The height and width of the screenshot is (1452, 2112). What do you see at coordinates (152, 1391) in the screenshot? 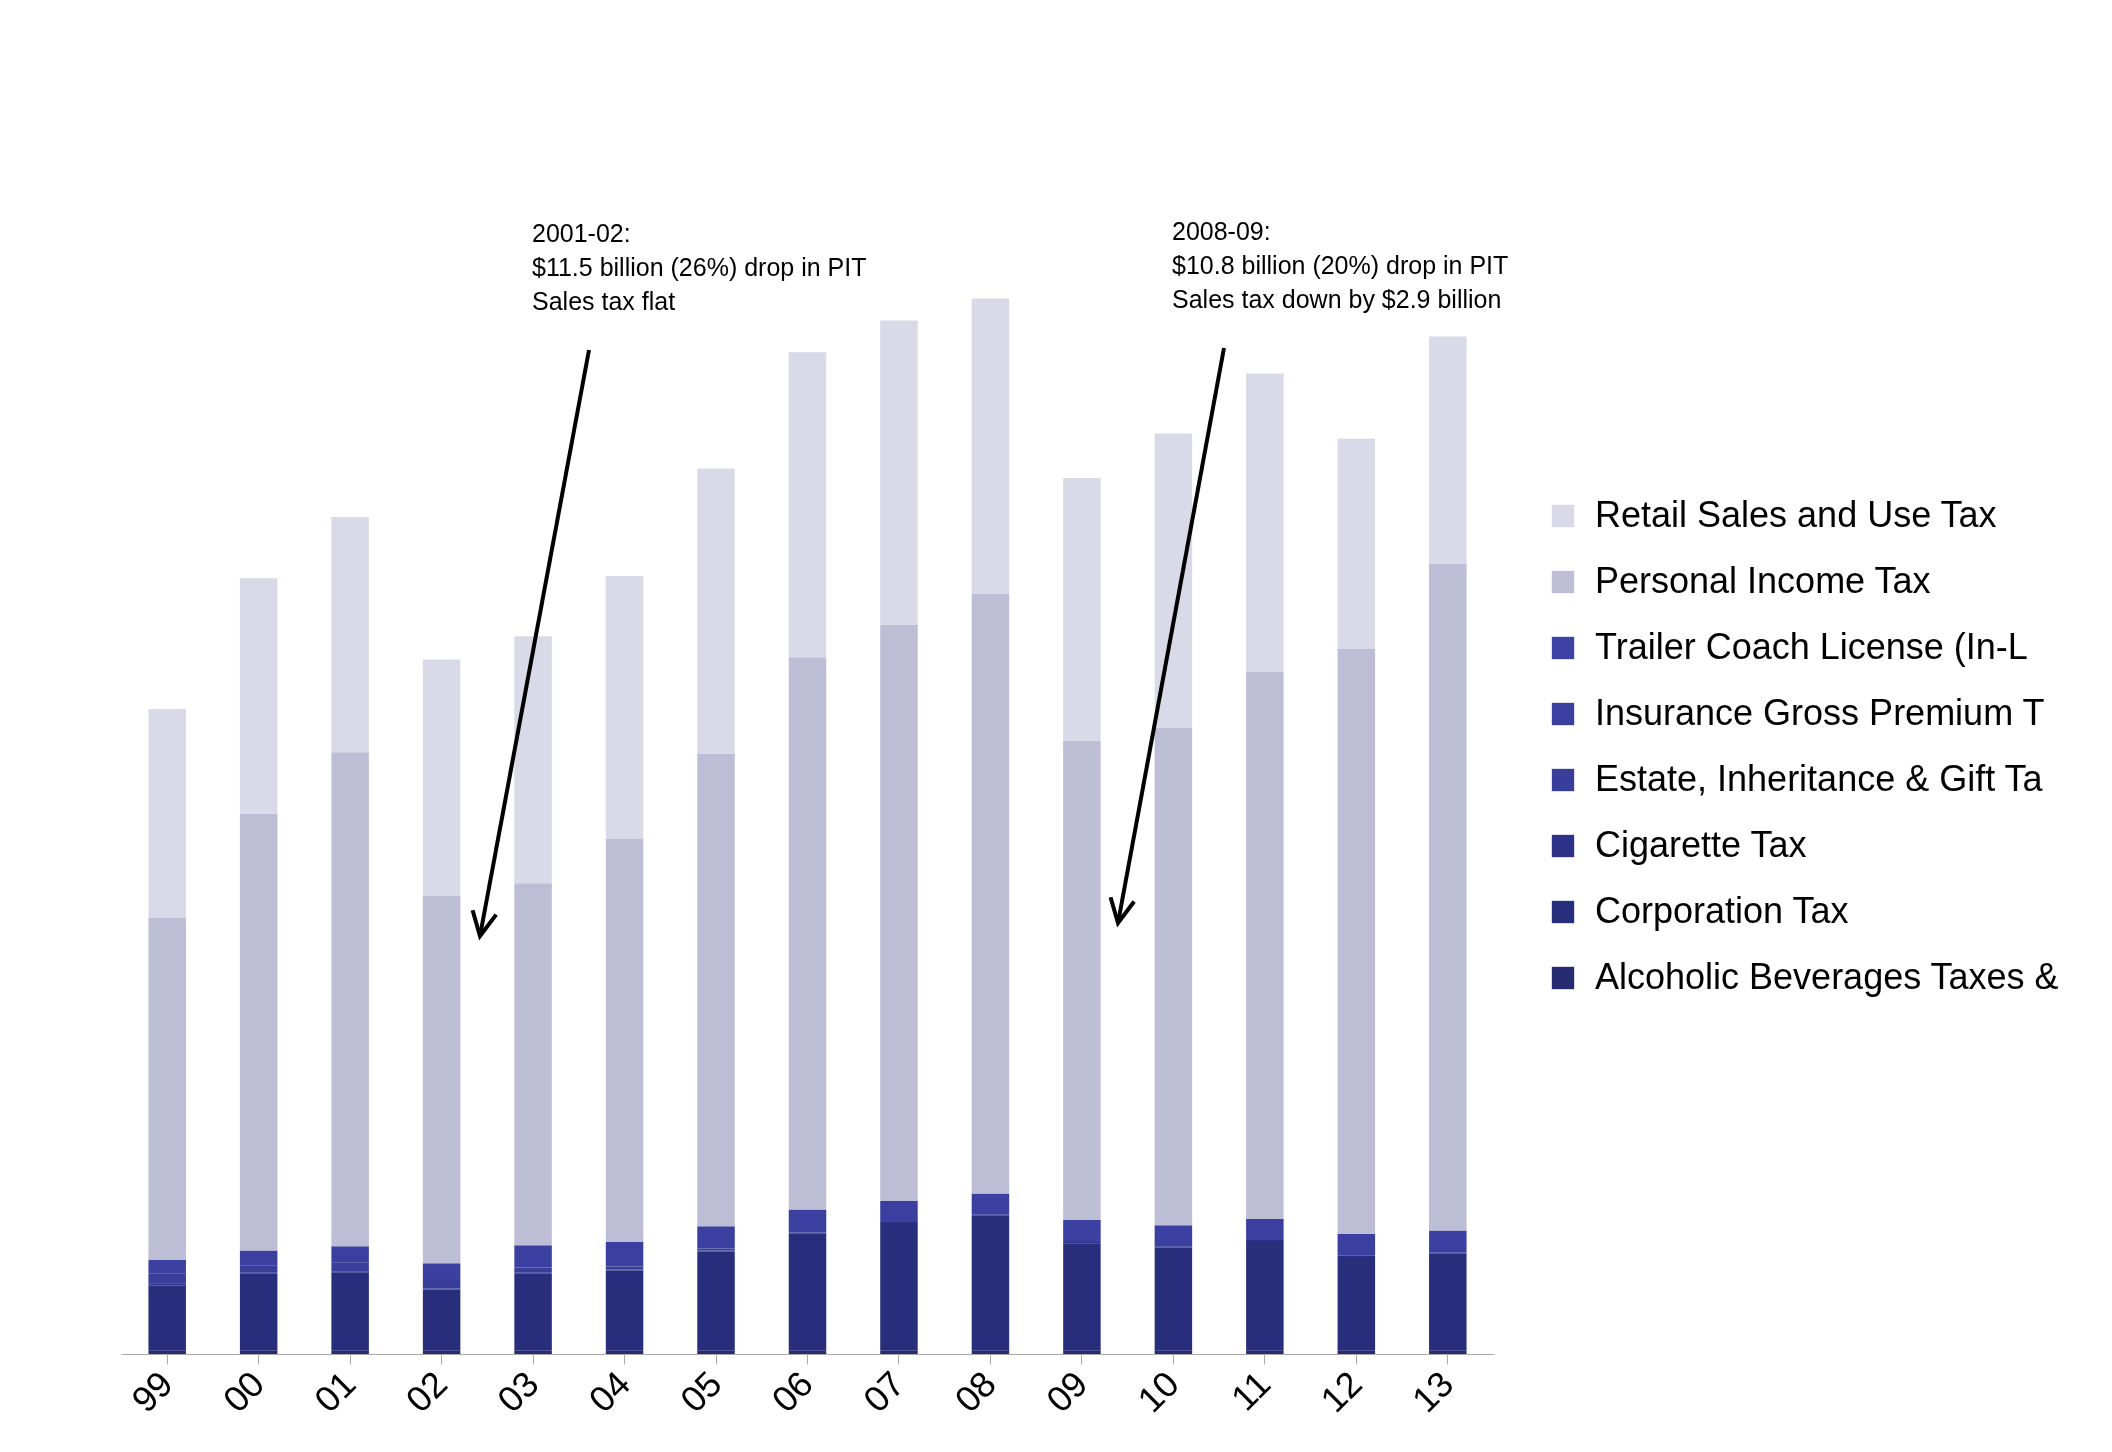
I see `x-tick-label: 99` at bounding box center [152, 1391].